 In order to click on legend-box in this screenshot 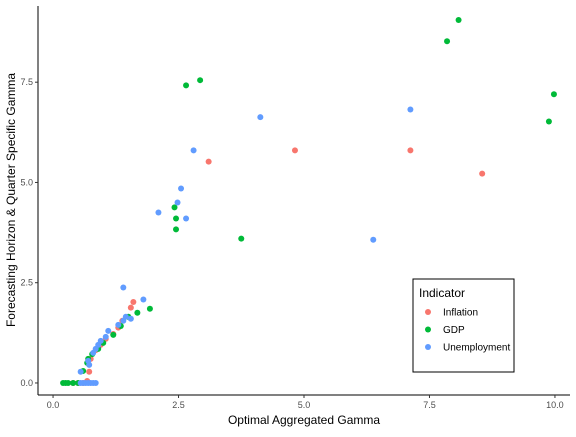, I will do `click(463, 325)`.